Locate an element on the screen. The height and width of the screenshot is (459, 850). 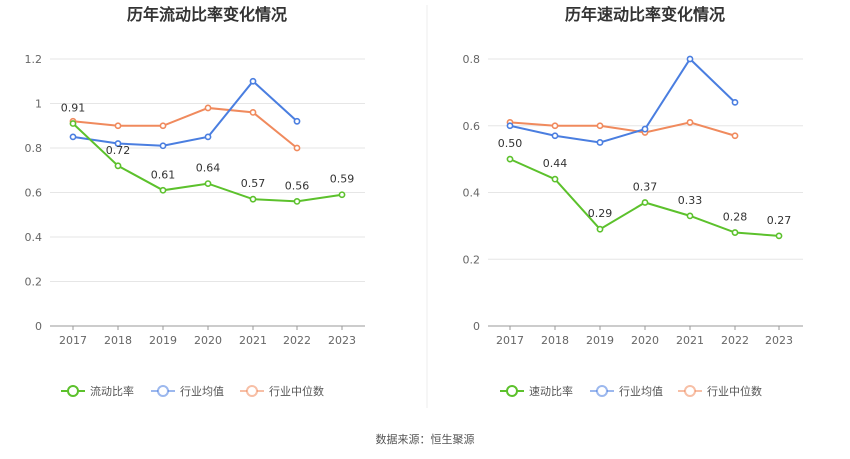
data-label: 0.29 is located at coordinates (600, 213).